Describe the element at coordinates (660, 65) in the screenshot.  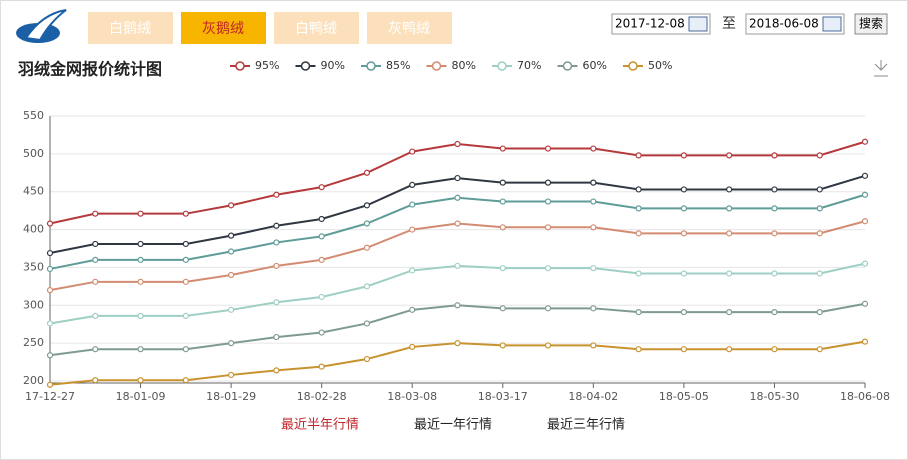
I see `legend-label: 50%` at that location.